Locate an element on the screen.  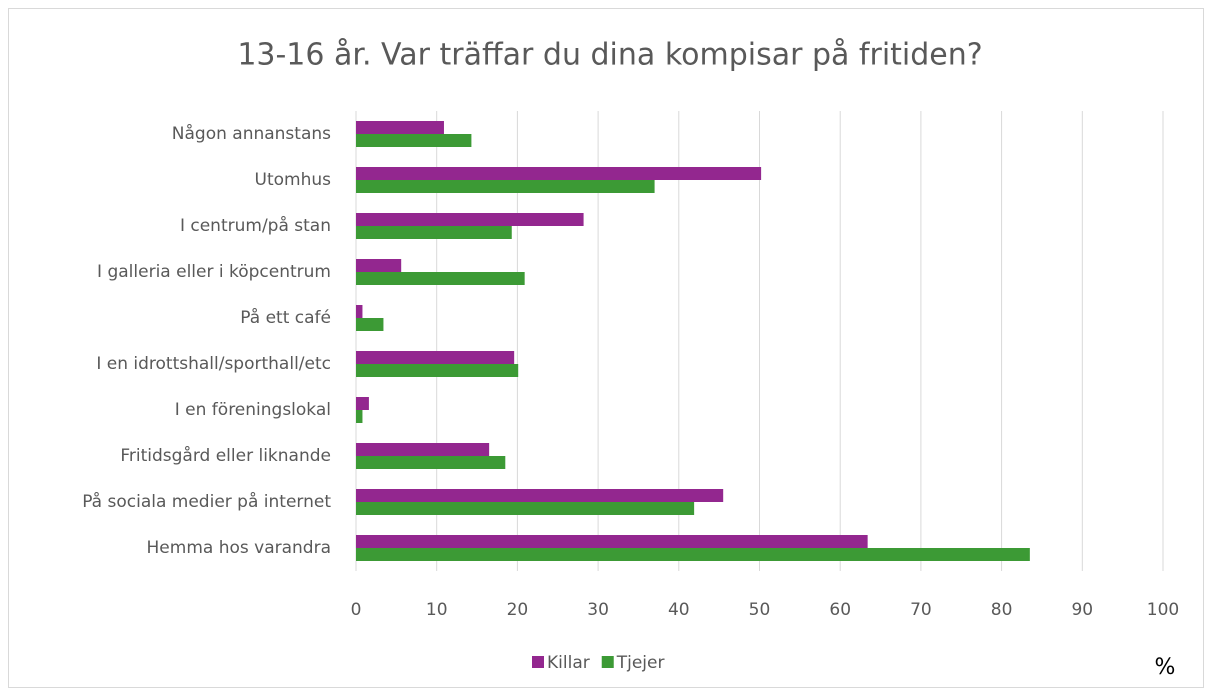
x-tick-label: 20 is located at coordinates (518, 610).